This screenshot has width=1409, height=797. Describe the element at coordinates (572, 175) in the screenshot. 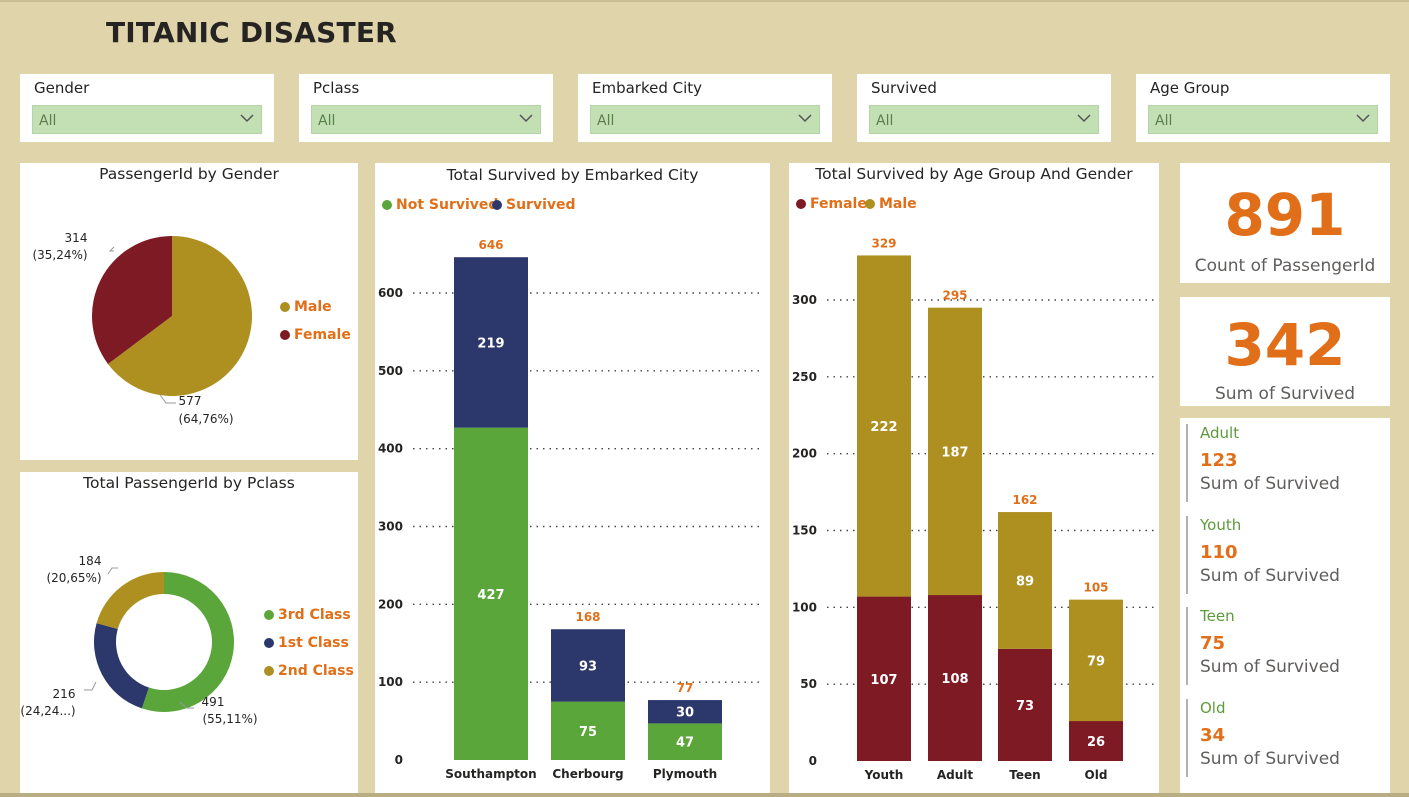

I see `chart-title: Total Survived by Embarked City` at that location.